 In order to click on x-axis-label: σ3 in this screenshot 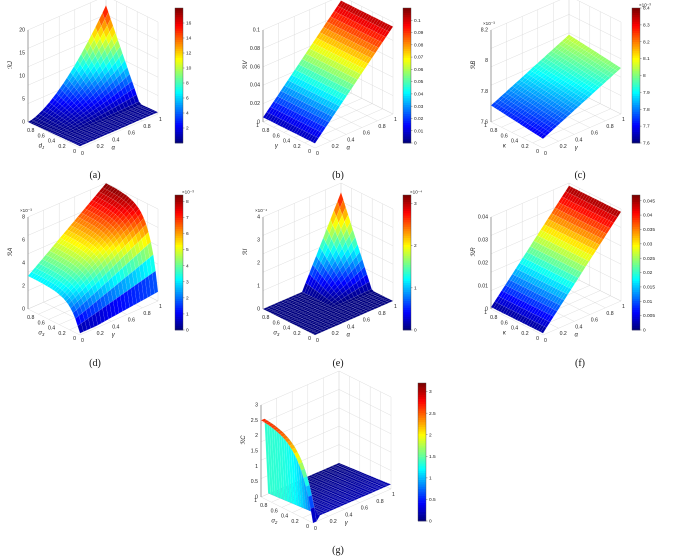, I will do `click(276, 334)`.